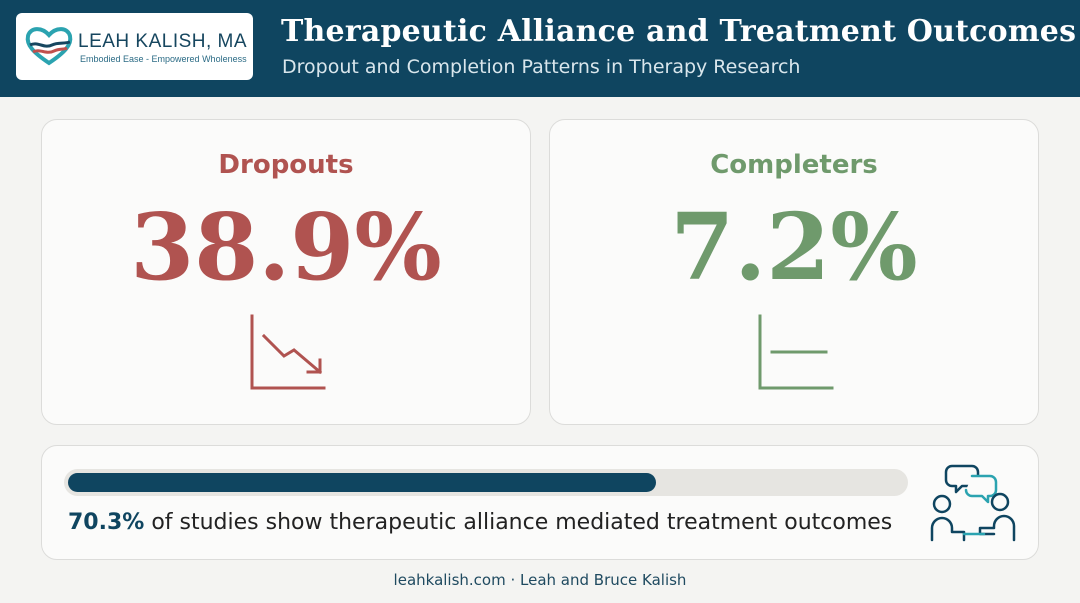 The image size is (1080, 603). What do you see at coordinates (106, 522) in the screenshot?
I see `alliance-percent: 70.3%` at bounding box center [106, 522].